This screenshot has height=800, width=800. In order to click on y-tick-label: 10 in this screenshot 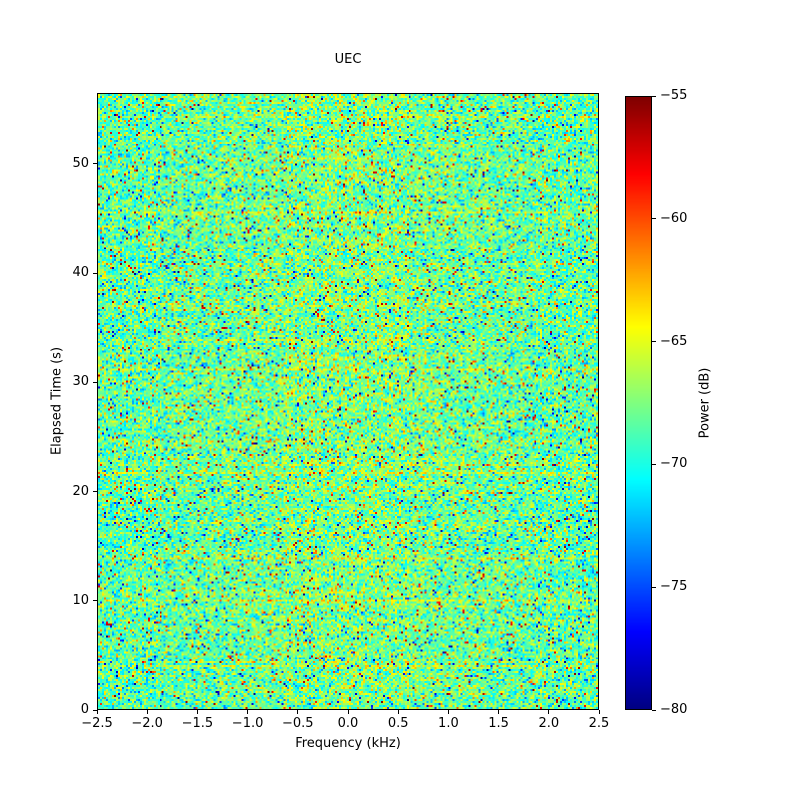, I will do `click(80, 600)`.